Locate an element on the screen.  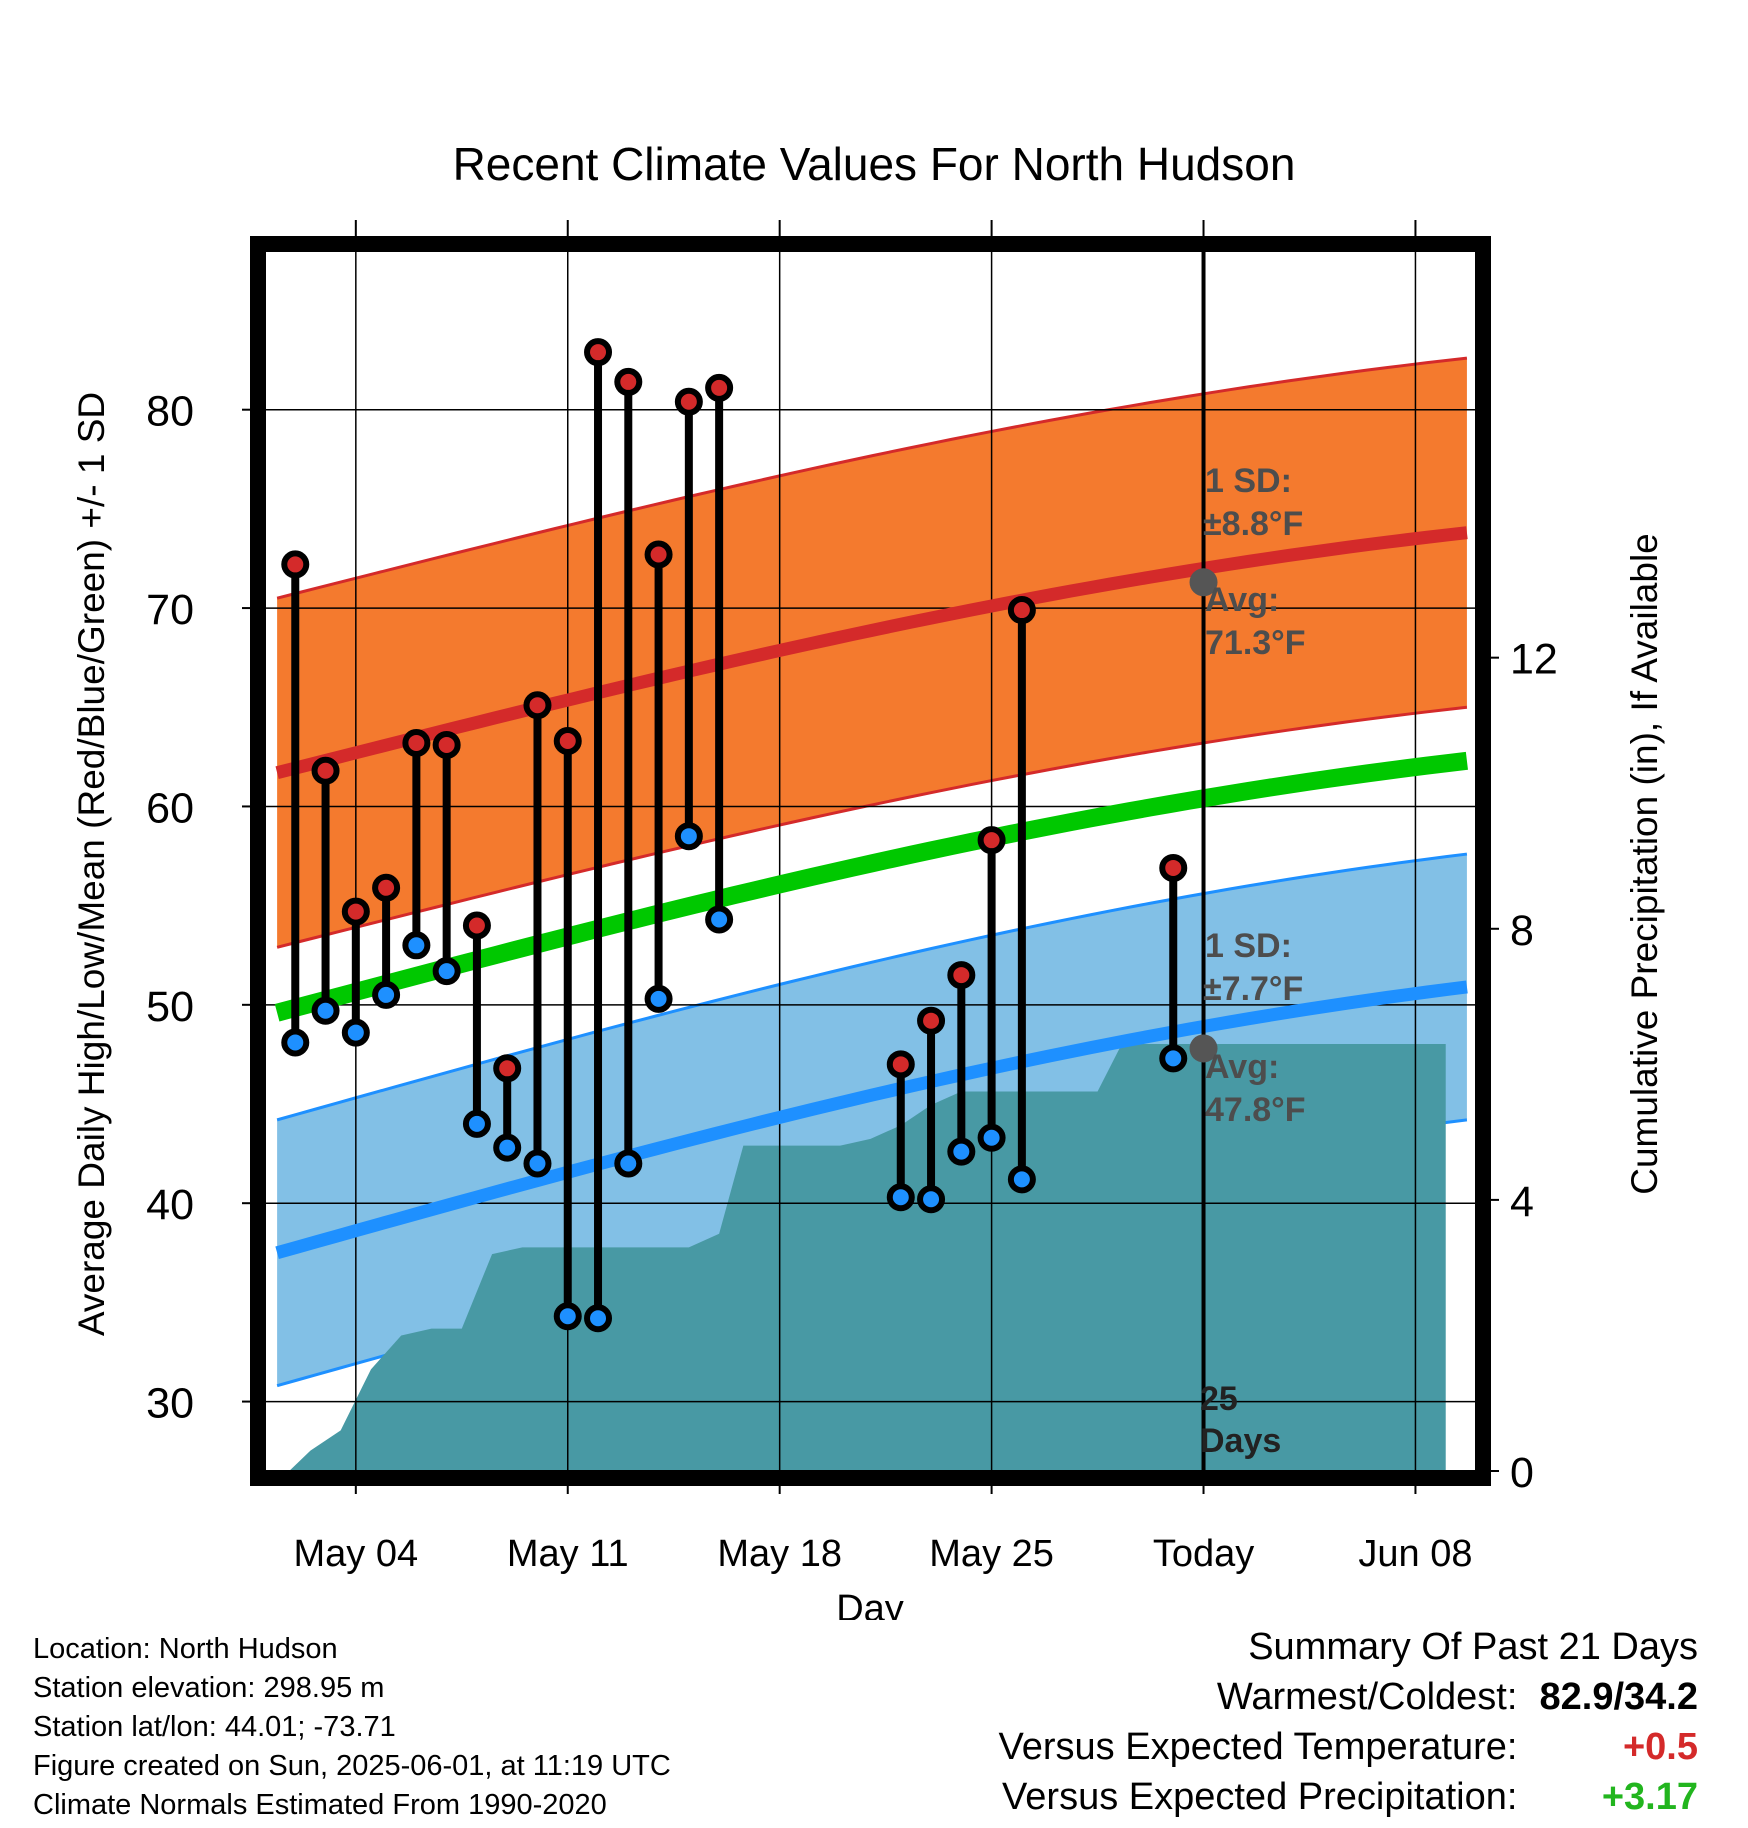
summary-temperature: Versus Expected Temperature: +0.5 is located at coordinates (1348, 1747).